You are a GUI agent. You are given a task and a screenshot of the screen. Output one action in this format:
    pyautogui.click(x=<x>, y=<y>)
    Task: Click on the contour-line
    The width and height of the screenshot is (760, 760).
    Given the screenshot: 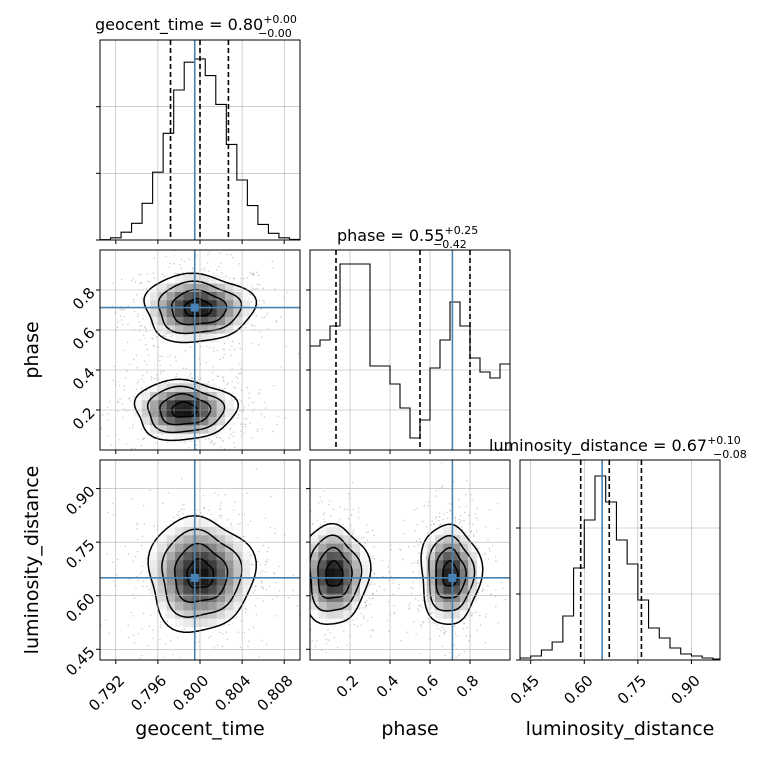 What is the action you would take?
    pyautogui.click(x=341, y=573)
    